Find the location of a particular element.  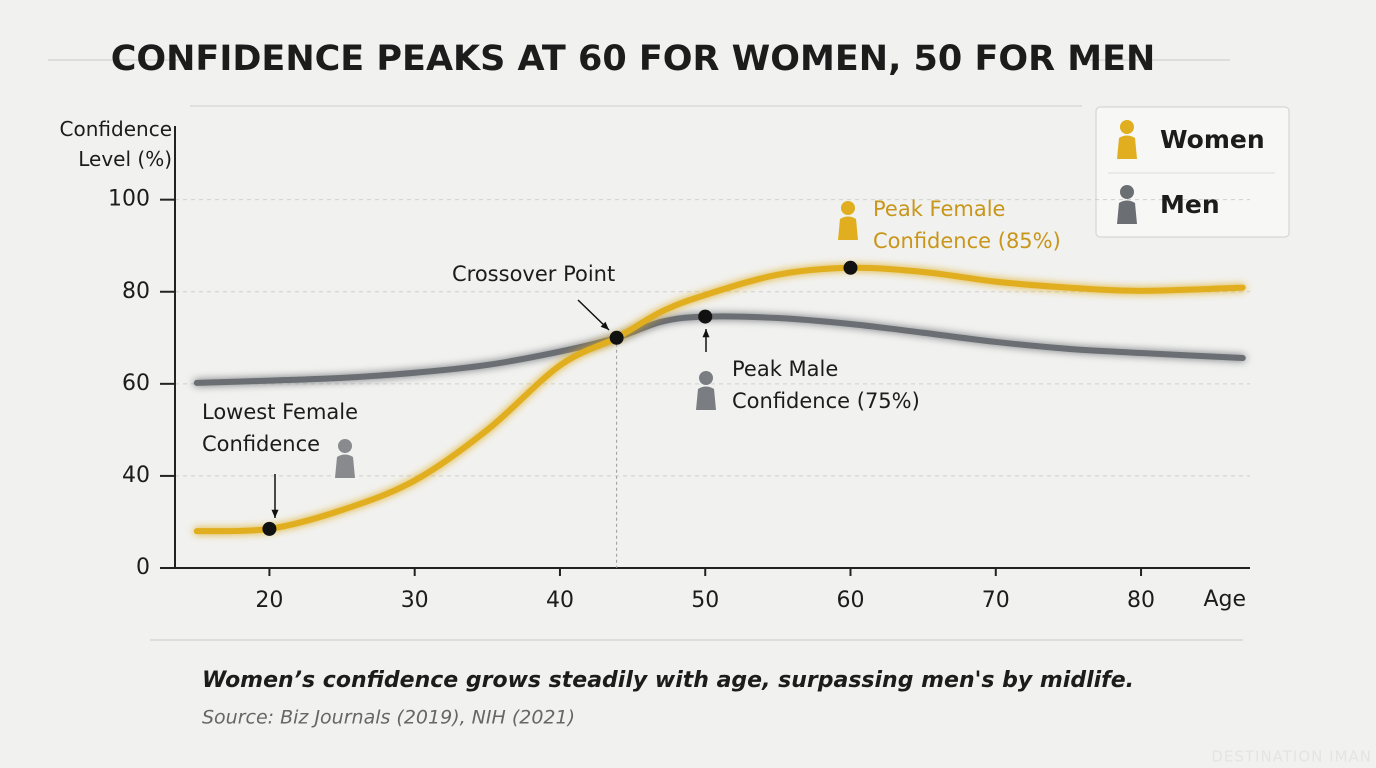

legend-label: Women is located at coordinates (1212, 139).